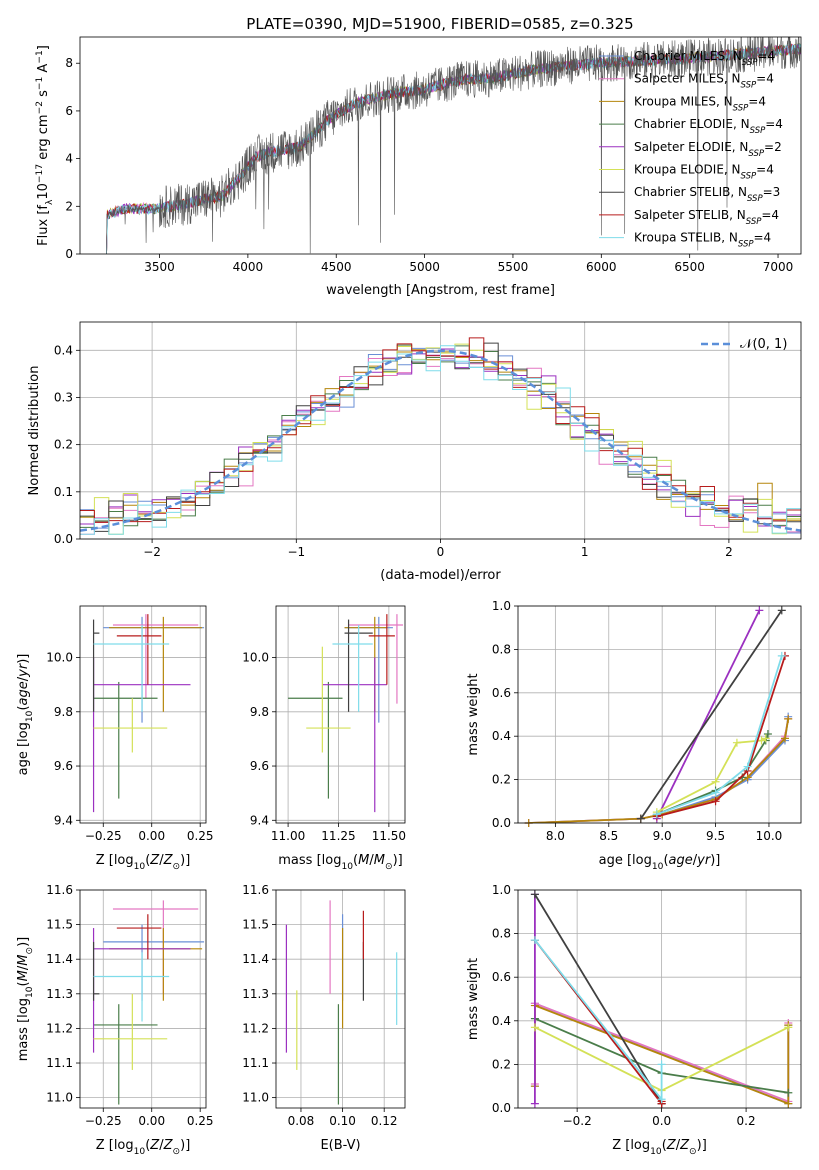  What do you see at coordinates (255, 658) in the screenshot?
I see `y-tick-label: 10.0` at bounding box center [255, 658].